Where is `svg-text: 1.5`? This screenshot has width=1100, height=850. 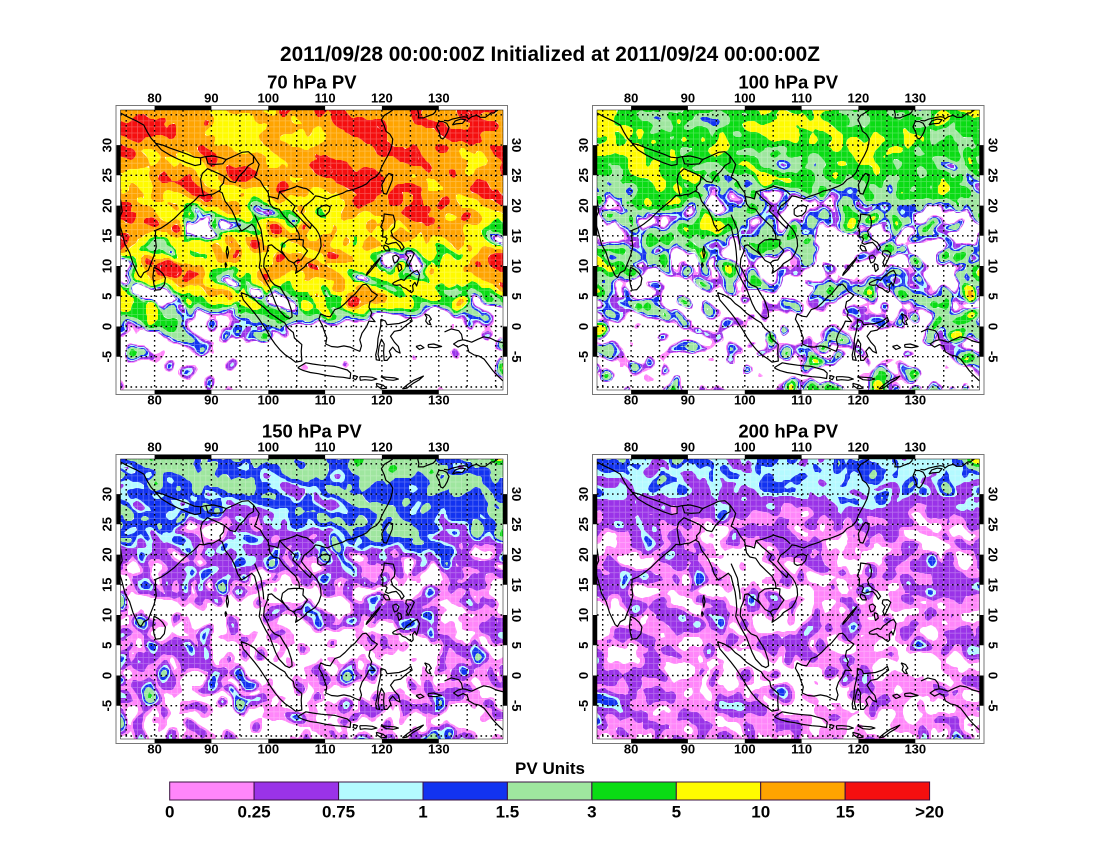
svg-text: 1.5 is located at coordinates (508, 812).